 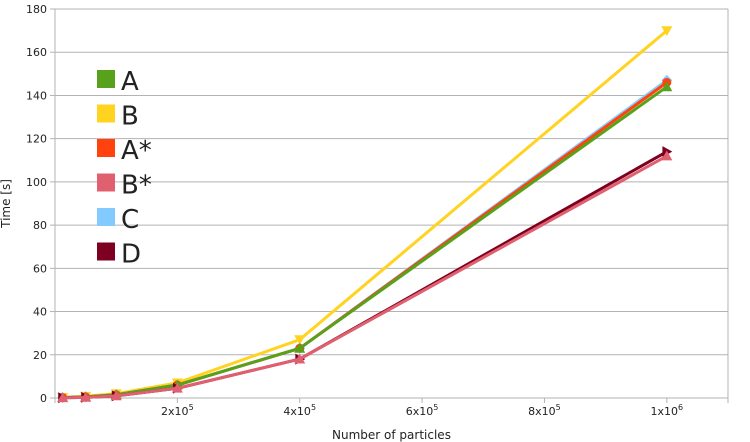 I want to click on legend-label: A, so click(x=130, y=82).